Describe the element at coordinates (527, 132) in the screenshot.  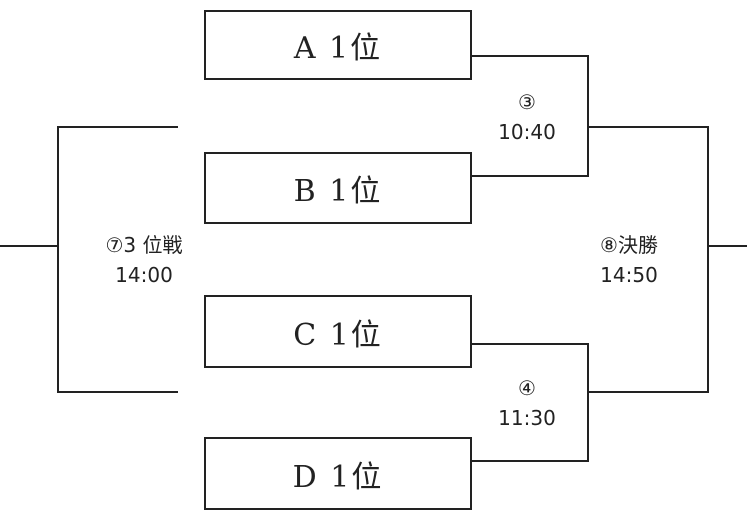
I see `match-time-semifinal-ab: 10:40` at that location.